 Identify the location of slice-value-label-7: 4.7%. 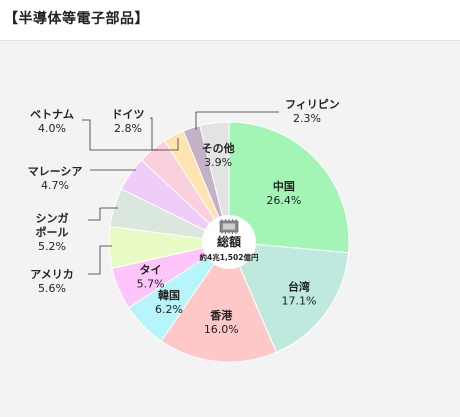
(55, 185).